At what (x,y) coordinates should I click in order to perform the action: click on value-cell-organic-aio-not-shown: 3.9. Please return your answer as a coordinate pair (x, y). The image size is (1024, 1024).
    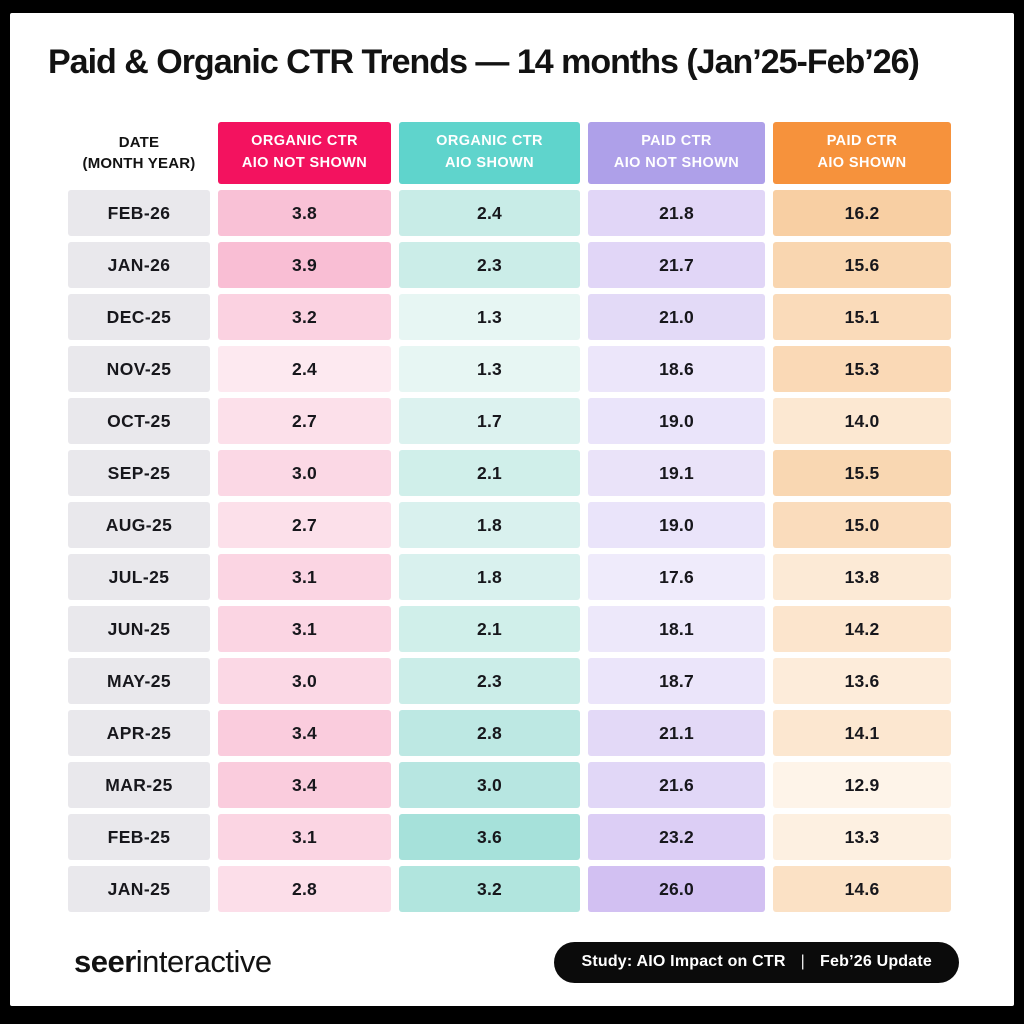
    Looking at the image, I should click on (304, 265).